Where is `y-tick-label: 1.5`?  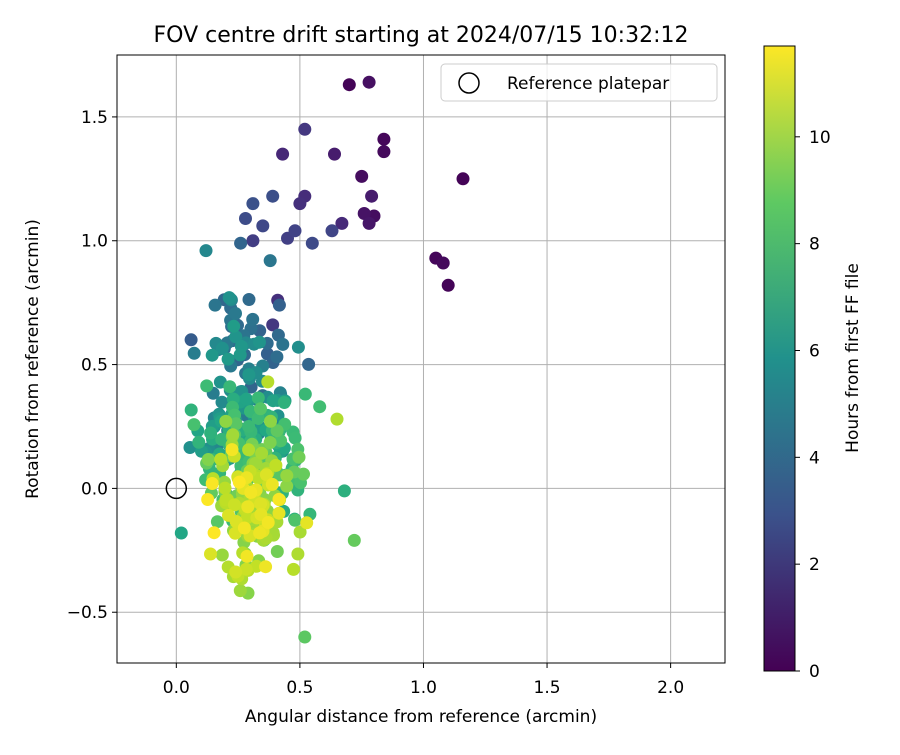 y-tick-label: 1.5 is located at coordinates (94, 118).